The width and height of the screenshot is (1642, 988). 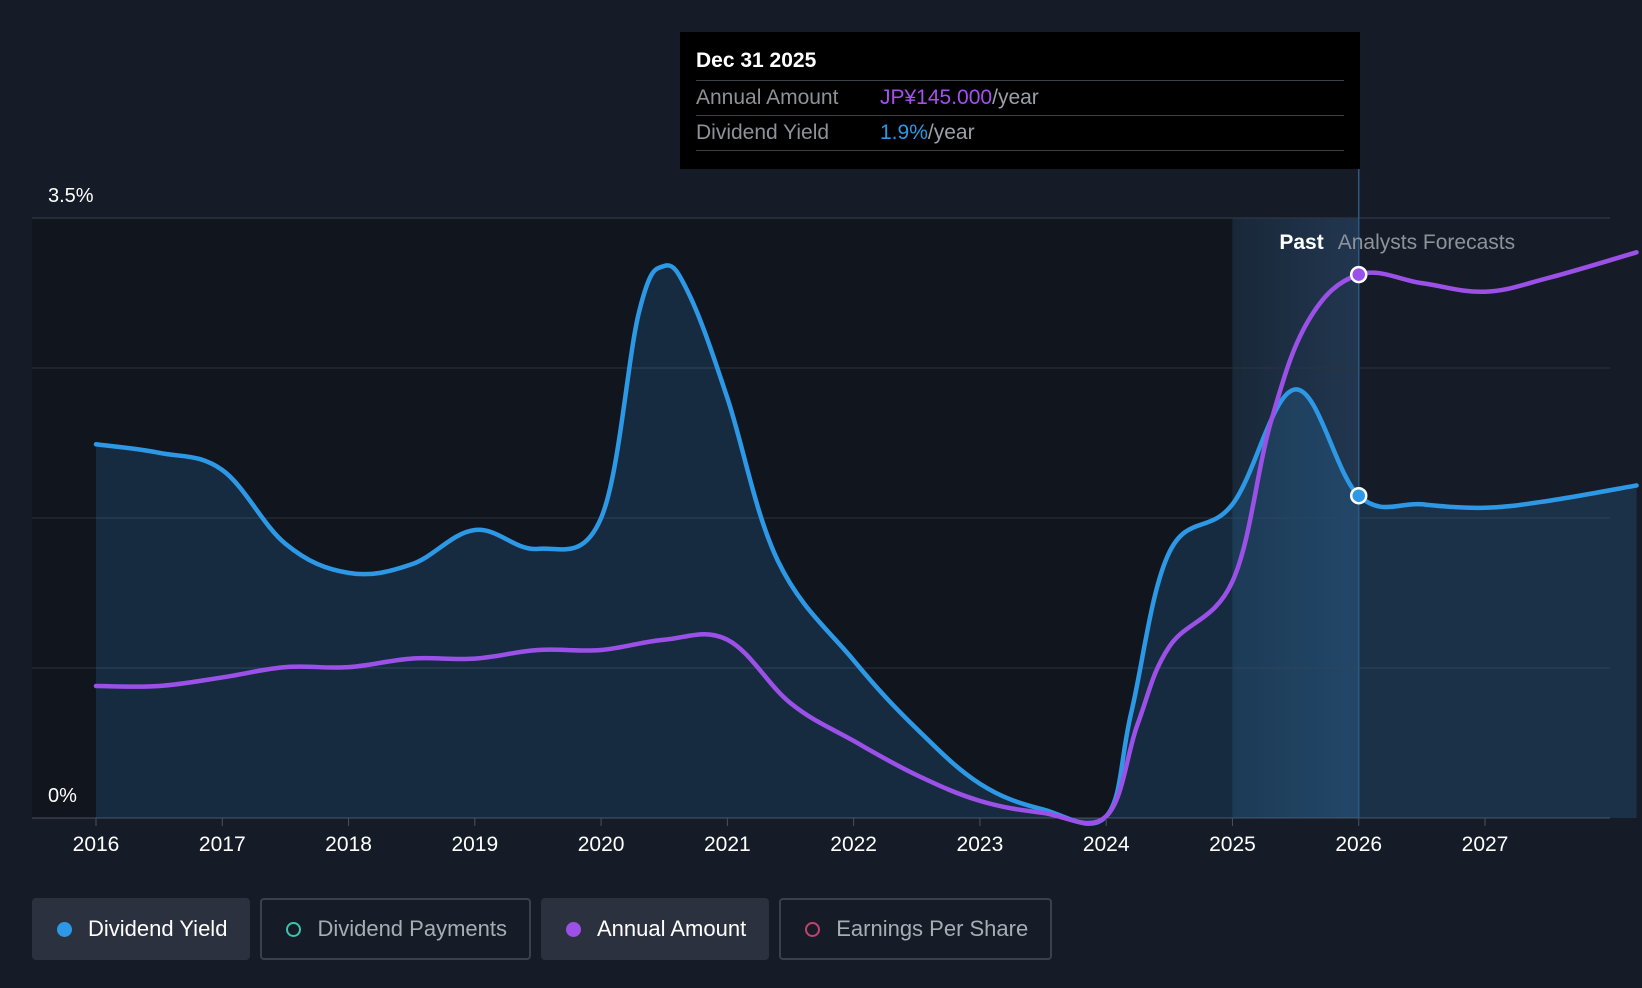 What do you see at coordinates (904, 132) in the screenshot?
I see `tooltip-value: 1.9%` at bounding box center [904, 132].